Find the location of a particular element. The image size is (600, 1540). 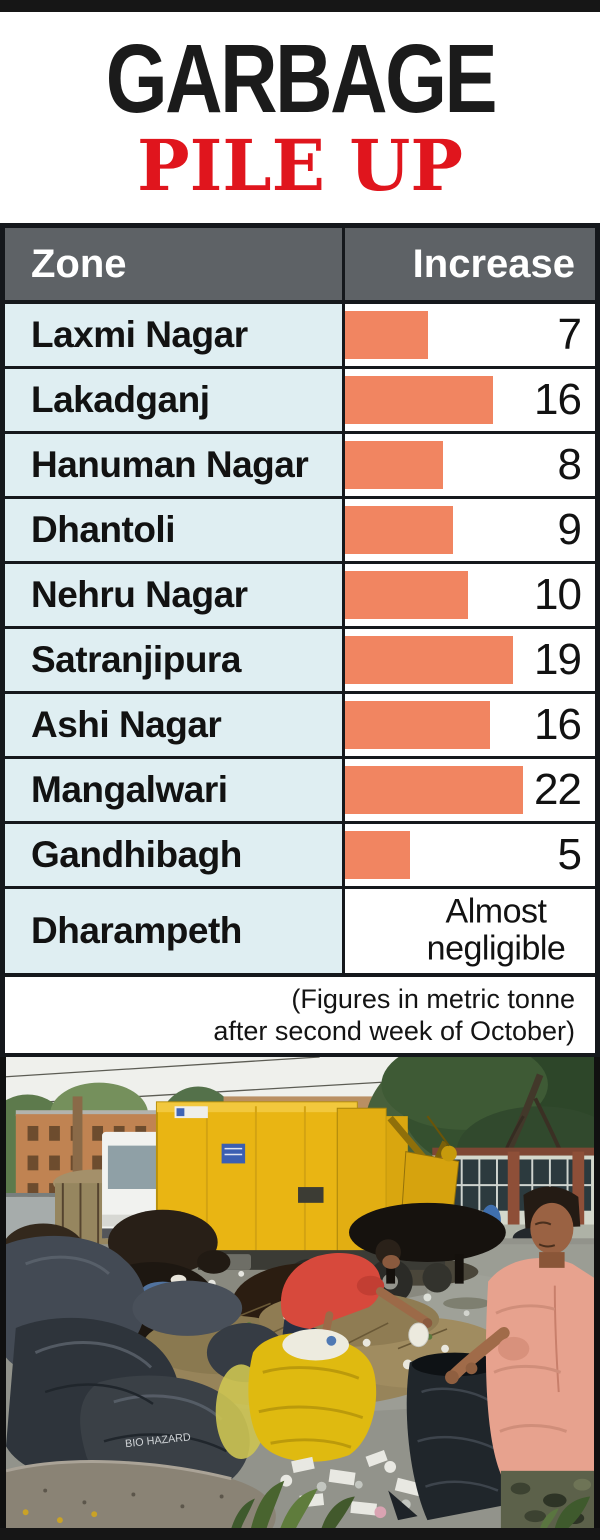

footnote-line-2: after second week of October) is located at coordinates (394, 1031).